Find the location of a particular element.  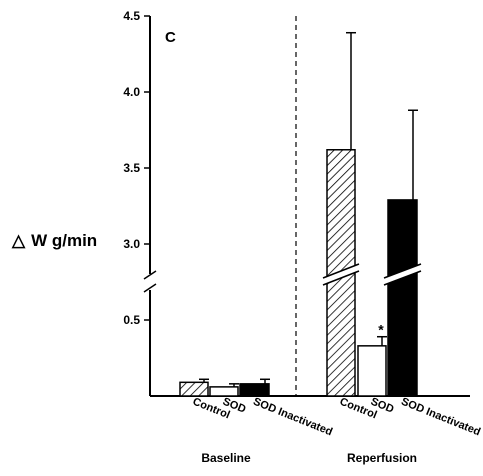

y-tick-label: 3.0 is located at coordinates (131, 244).